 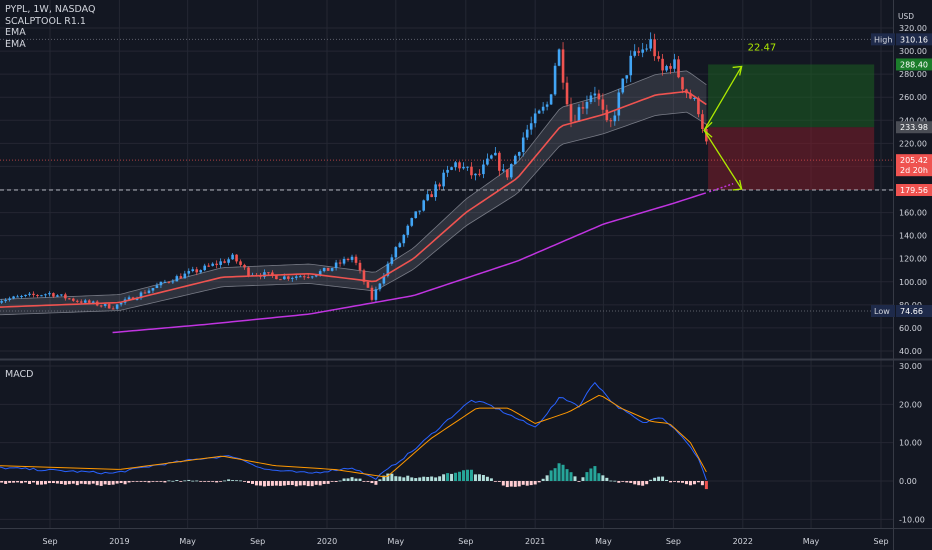 What do you see at coordinates (45, 21) in the screenshot?
I see `indicator-scalptool: SCALPTOOL R1.1` at bounding box center [45, 21].